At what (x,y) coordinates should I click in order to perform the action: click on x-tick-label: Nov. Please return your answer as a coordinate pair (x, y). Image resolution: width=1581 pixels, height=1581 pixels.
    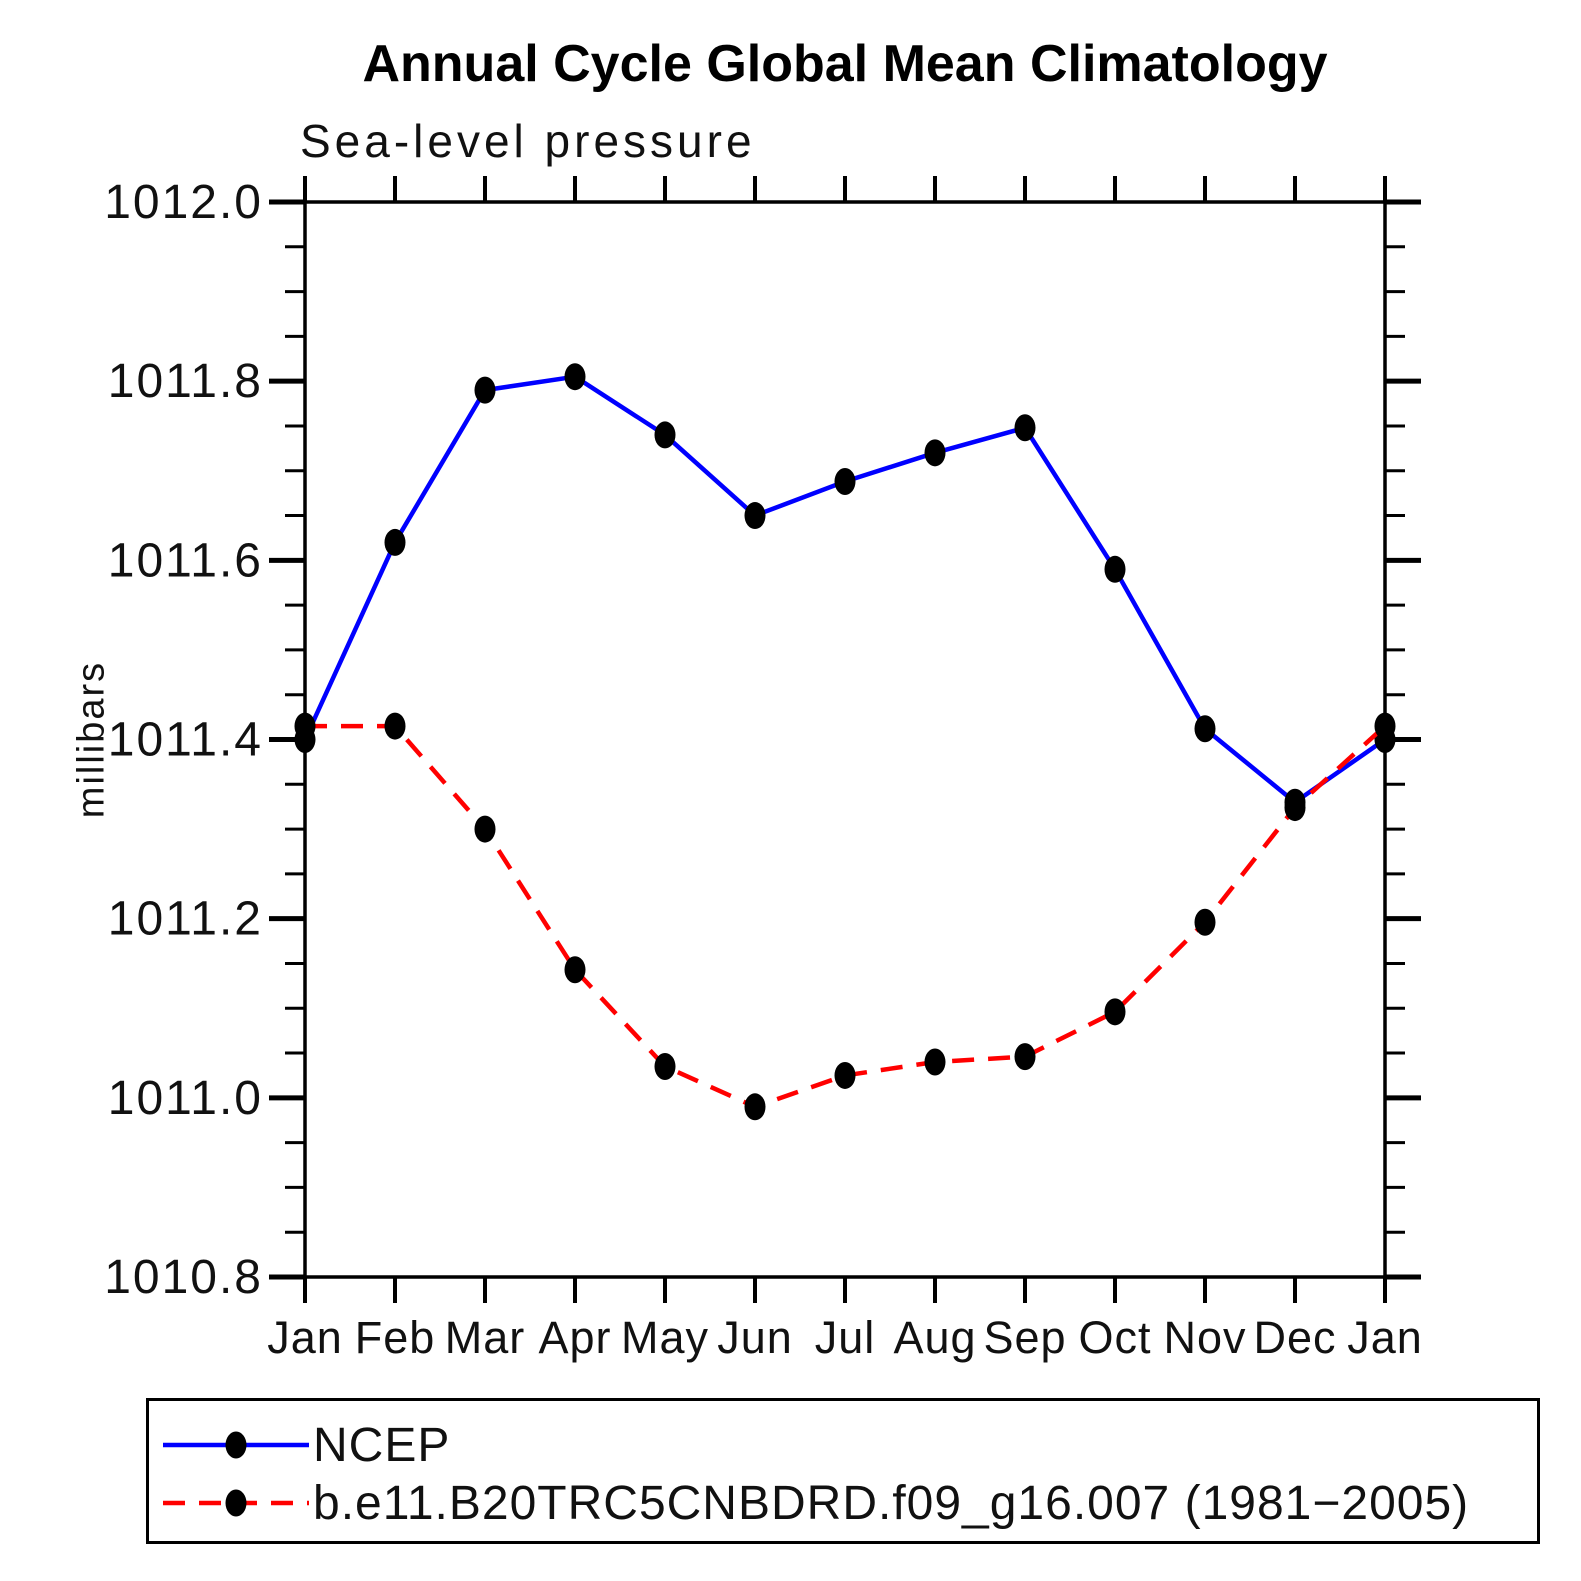
    Looking at the image, I should click on (1204, 1337).